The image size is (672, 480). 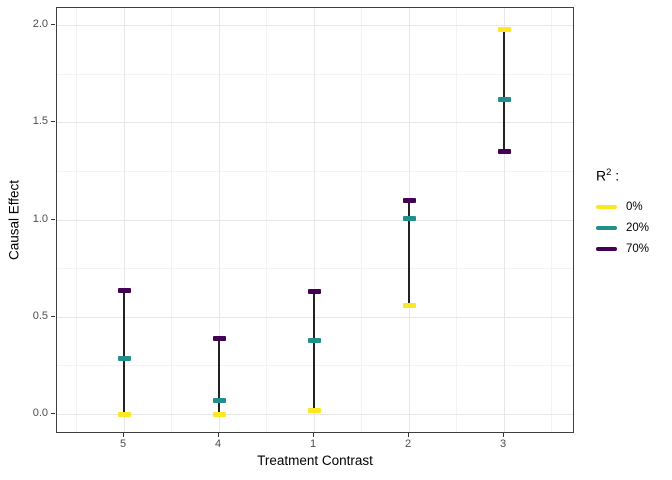 I want to click on point-20%-contrast-2, so click(x=409, y=218).